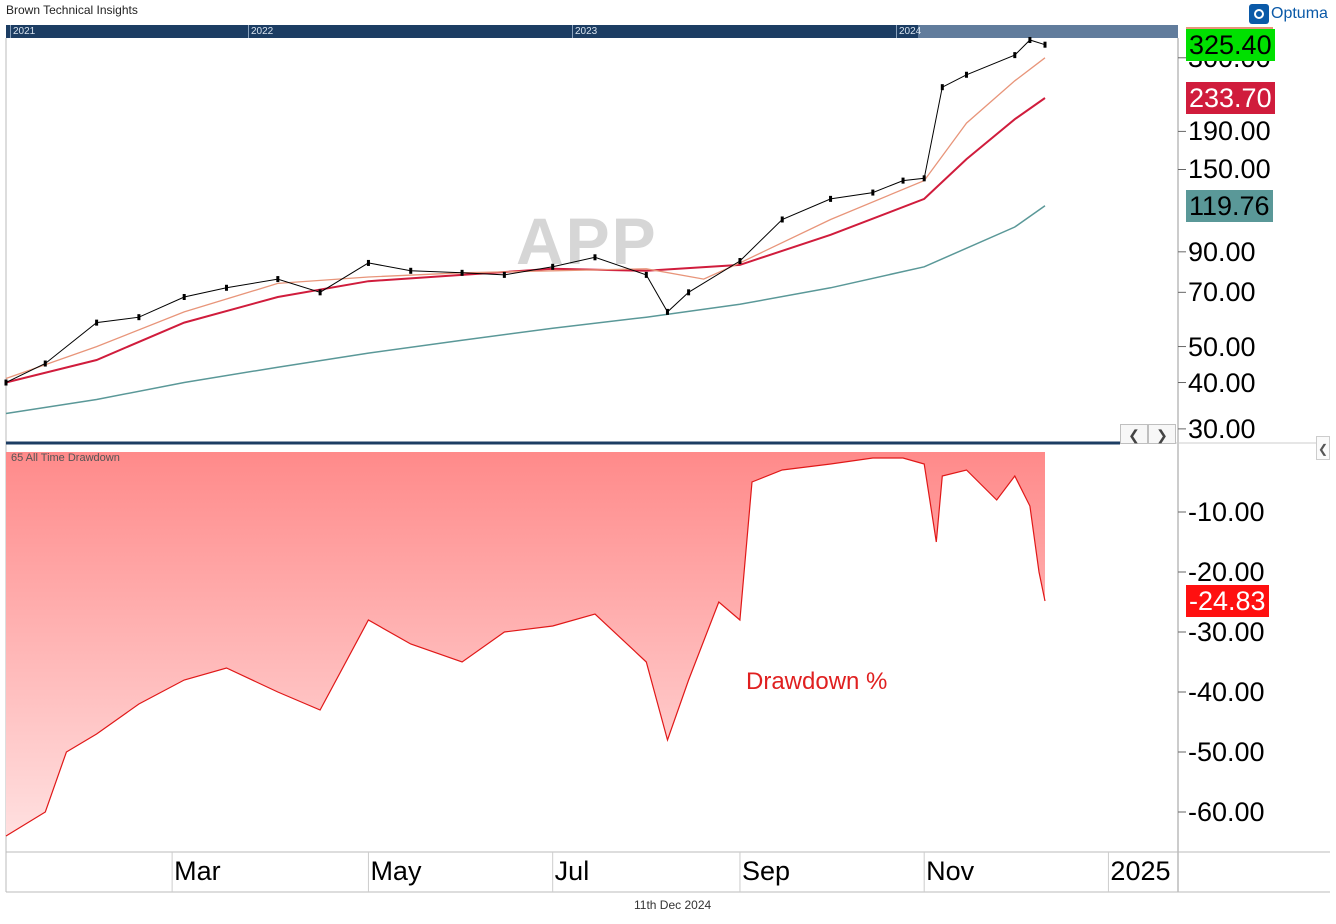 This screenshot has height=924, width=1336. What do you see at coordinates (908, 31) in the screenshot?
I see `navigator-year: 2024` at bounding box center [908, 31].